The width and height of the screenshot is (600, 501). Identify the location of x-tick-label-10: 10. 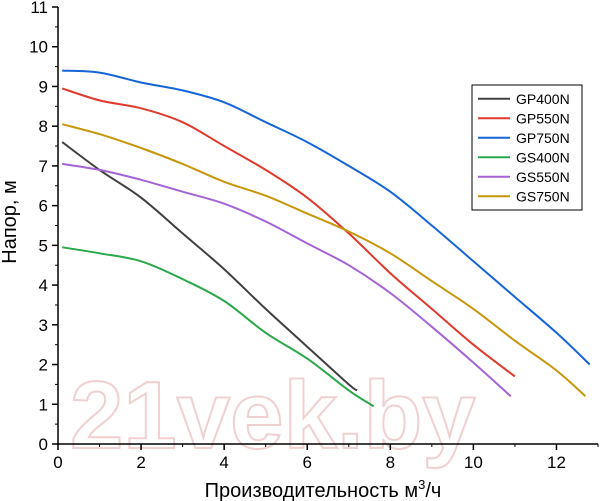
(473, 462).